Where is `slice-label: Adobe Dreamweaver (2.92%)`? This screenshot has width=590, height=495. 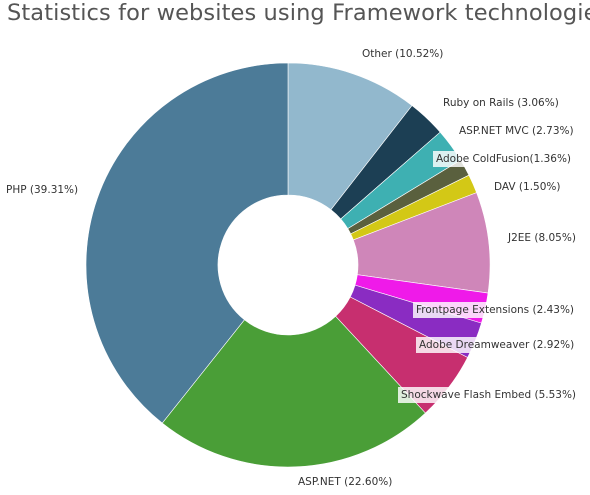 slice-label: Adobe Dreamweaver (2.92%) is located at coordinates (496, 345).